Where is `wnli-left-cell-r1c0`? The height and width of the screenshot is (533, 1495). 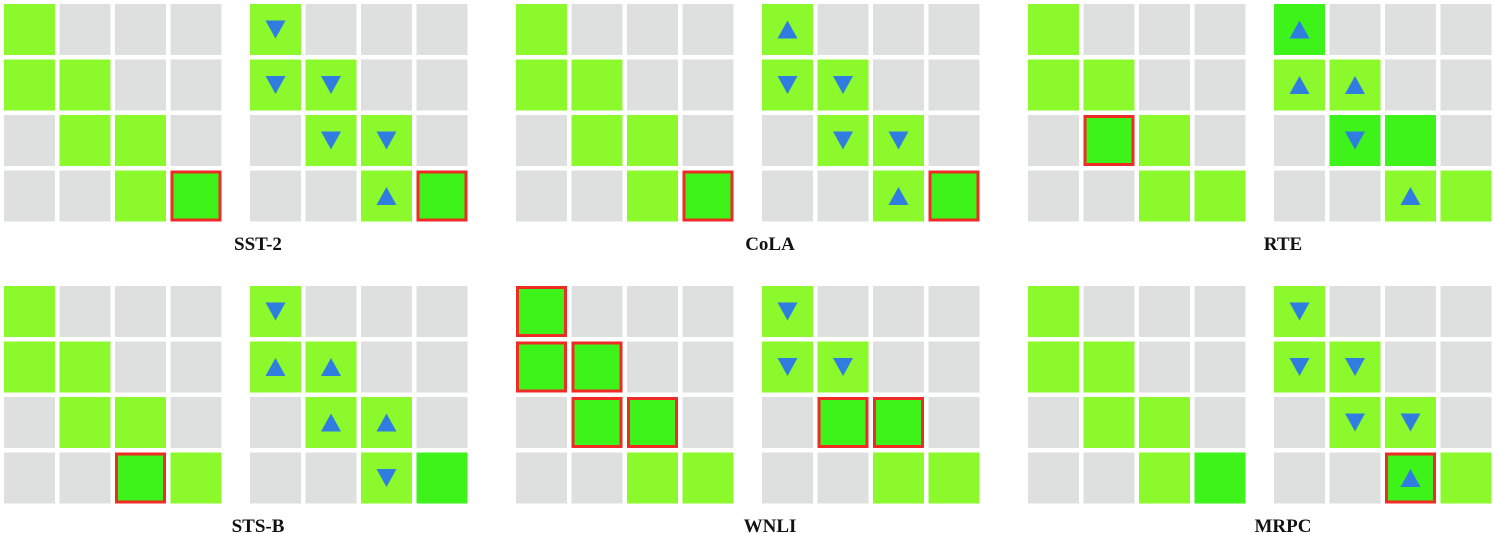
wnli-left-cell-r1c0 is located at coordinates (541, 367).